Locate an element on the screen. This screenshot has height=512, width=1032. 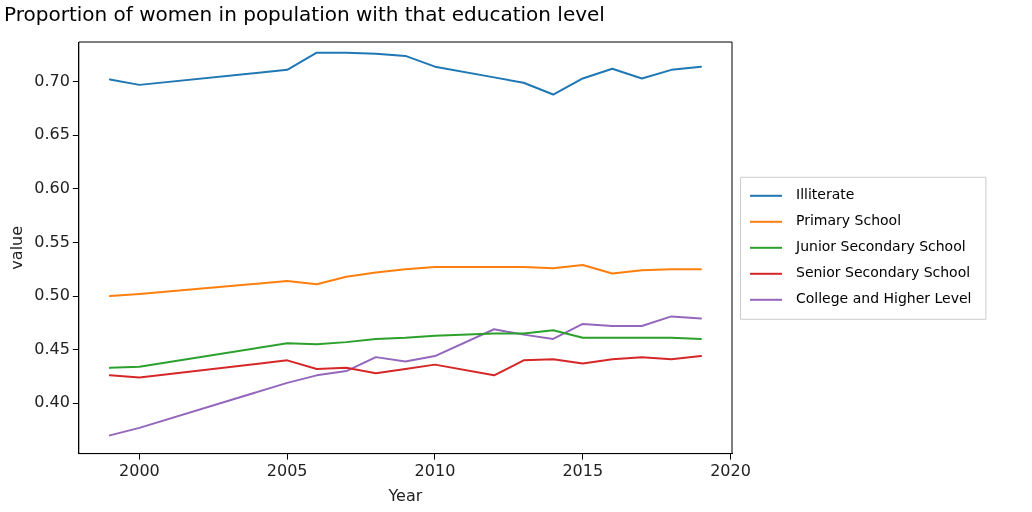
y-tick-label: 0.55 is located at coordinates (52, 241).